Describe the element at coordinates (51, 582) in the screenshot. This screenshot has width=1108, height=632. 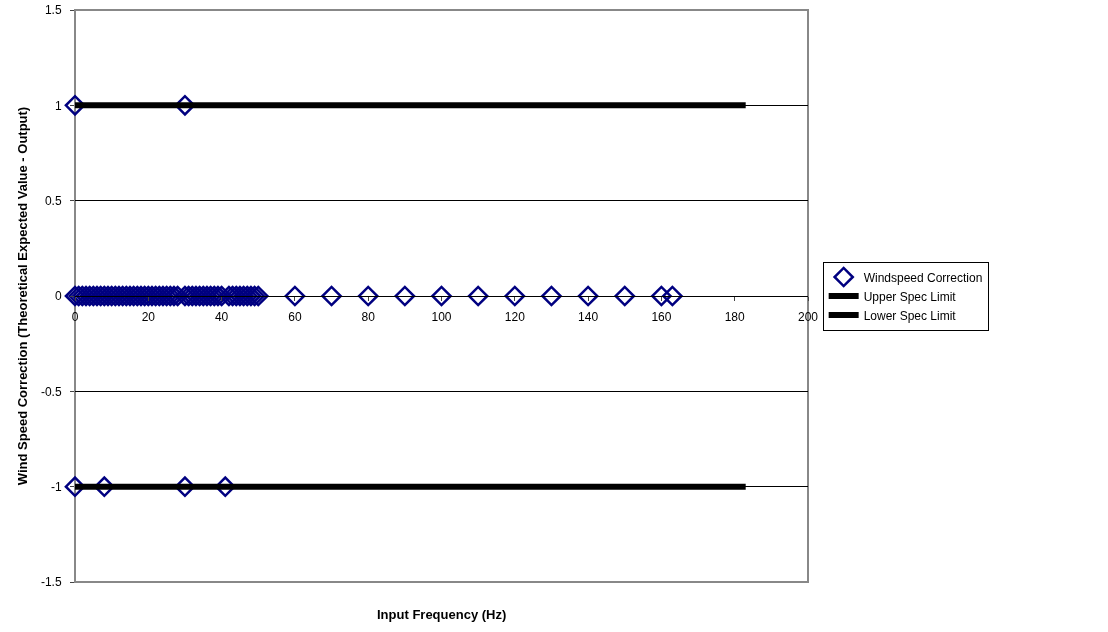
I see `y-tick-label: -1.5` at that location.